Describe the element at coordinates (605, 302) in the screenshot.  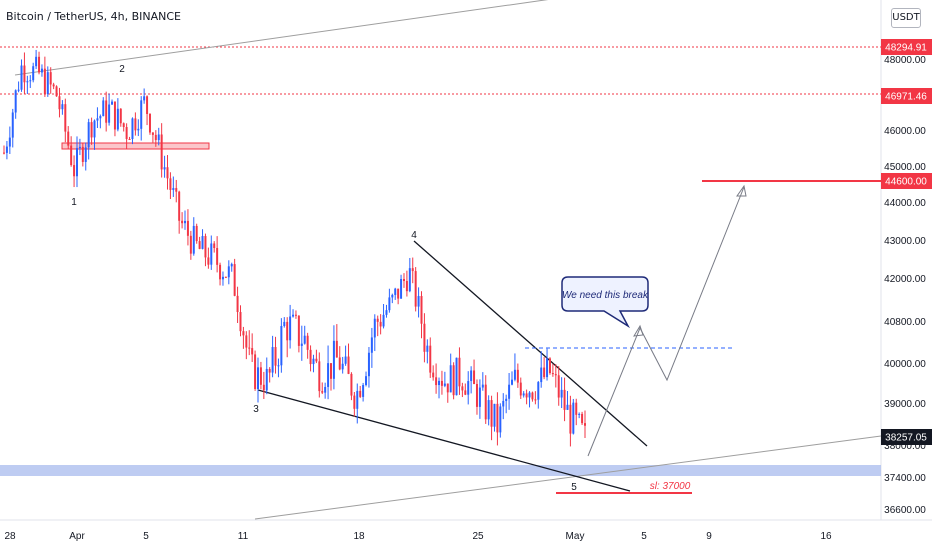
I see `callout-bubble` at that location.